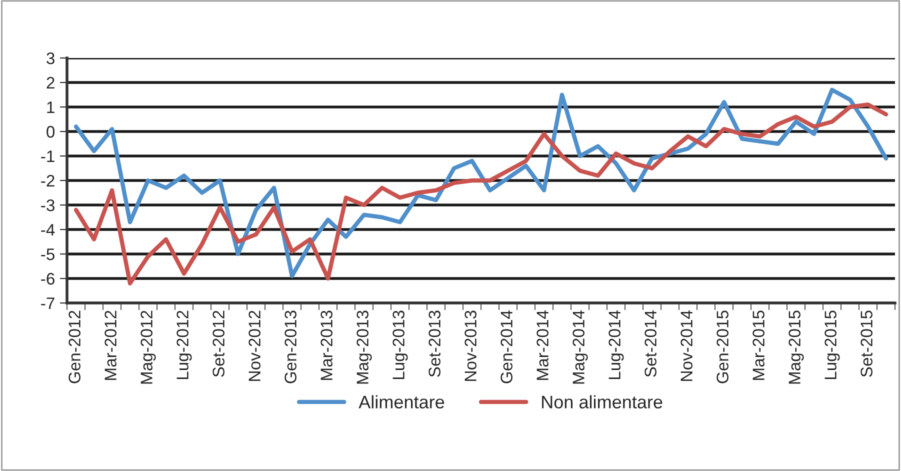 Image resolution: width=901 pixels, height=471 pixels. I want to click on y-tick-label: 3, so click(50, 58).